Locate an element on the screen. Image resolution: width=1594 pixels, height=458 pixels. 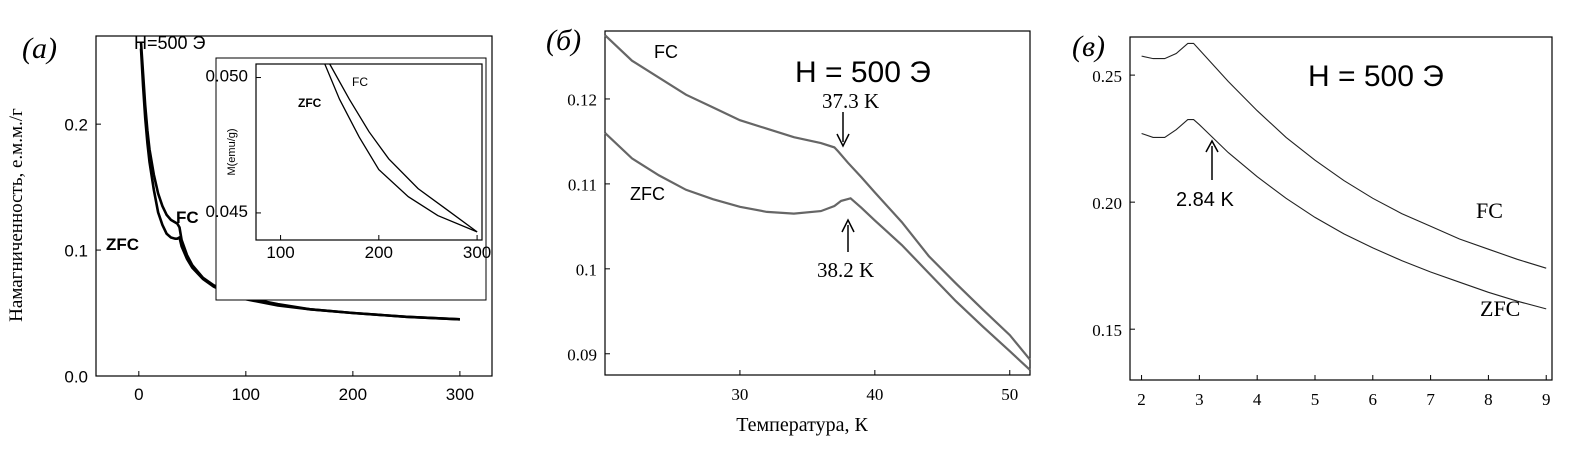
panel-c-xtick-label-1: 3 is located at coordinates (1199, 399).